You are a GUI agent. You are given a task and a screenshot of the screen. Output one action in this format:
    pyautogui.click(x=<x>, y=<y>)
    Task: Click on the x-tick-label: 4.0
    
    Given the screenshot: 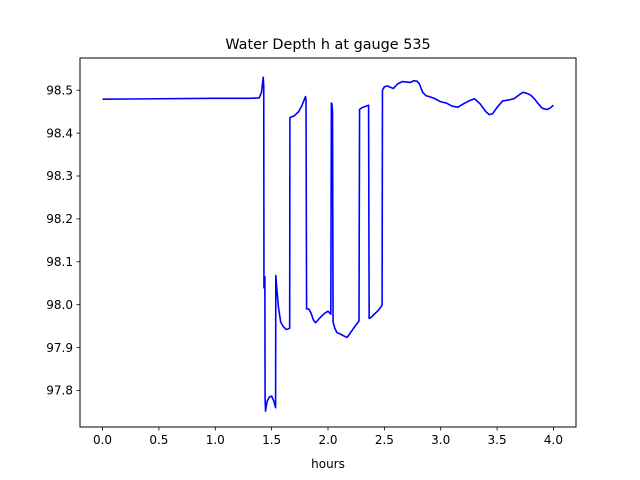 What is the action you would take?
    pyautogui.click(x=553, y=440)
    